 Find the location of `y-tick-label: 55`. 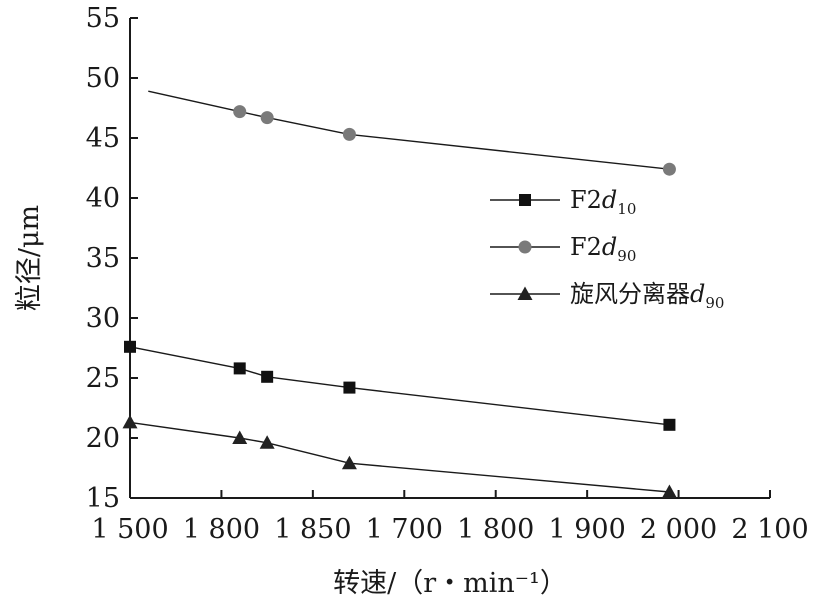

y-tick-label: 55 is located at coordinates (103, 18).